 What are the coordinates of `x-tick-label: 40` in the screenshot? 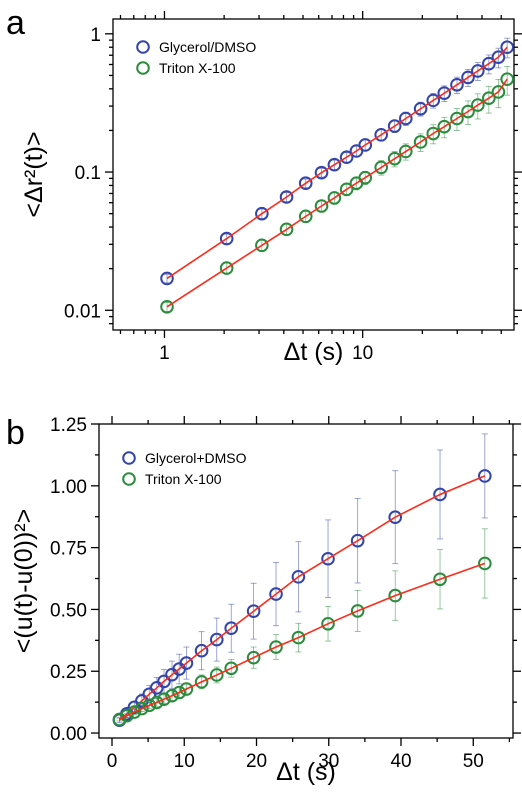 It's located at (400, 761).